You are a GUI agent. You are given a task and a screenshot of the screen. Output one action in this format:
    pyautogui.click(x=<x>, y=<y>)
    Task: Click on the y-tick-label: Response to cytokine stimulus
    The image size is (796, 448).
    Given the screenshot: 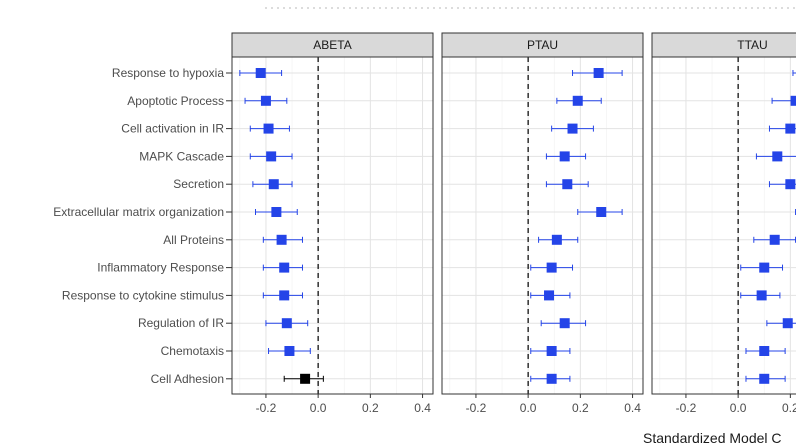 What is the action you would take?
    pyautogui.click(x=143, y=295)
    